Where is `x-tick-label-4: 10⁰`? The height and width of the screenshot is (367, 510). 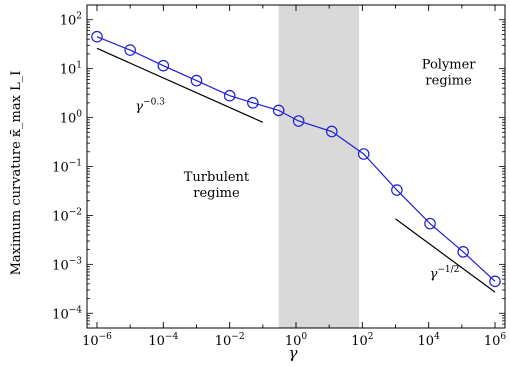 x-tick-label-4: 10⁰ is located at coordinates (296, 340).